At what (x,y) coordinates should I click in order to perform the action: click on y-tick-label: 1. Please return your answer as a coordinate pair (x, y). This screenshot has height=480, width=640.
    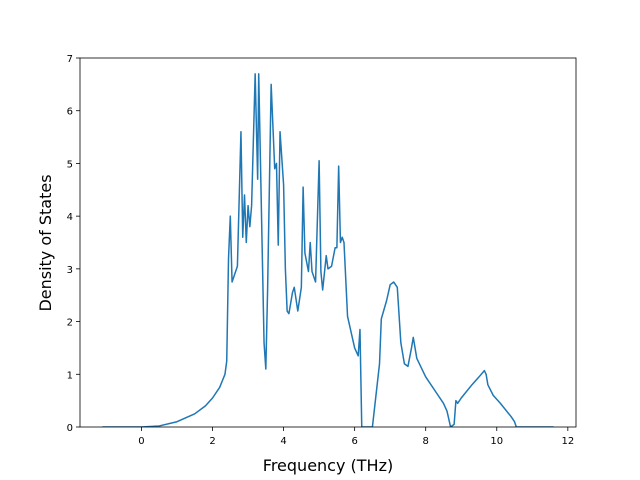
    Looking at the image, I should click on (70, 375).